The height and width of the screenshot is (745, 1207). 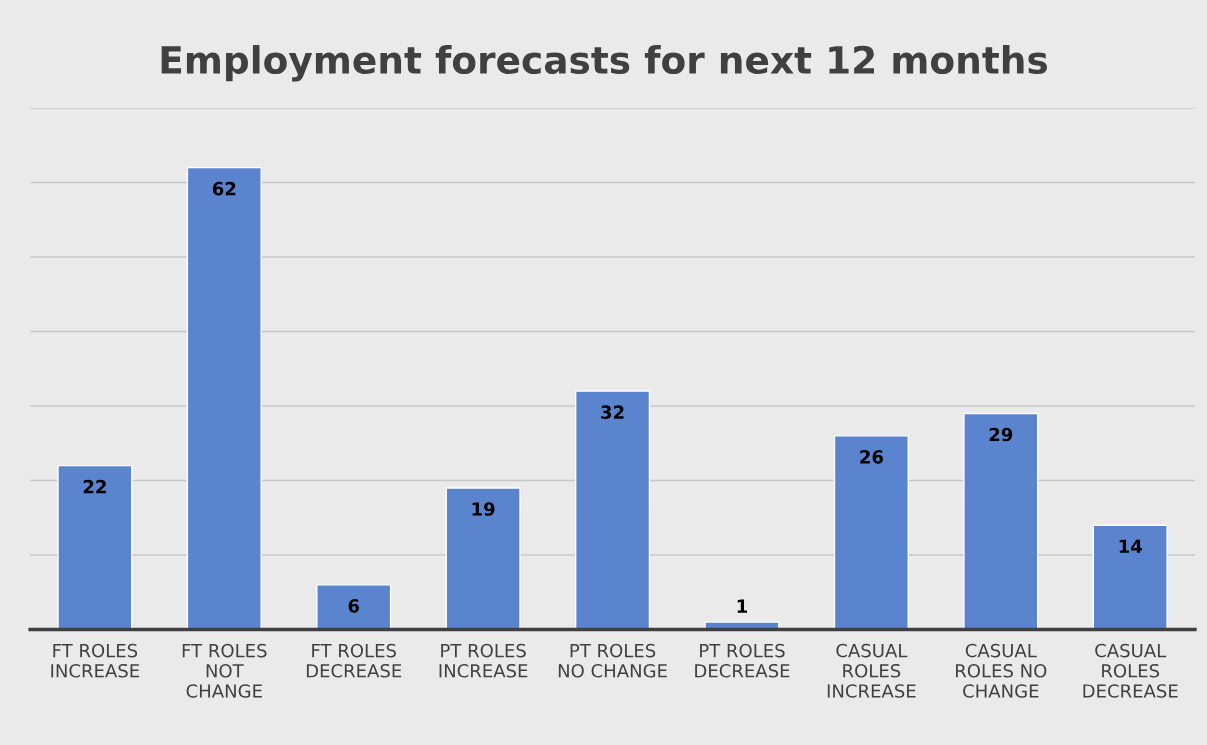 What do you see at coordinates (354, 660) in the screenshot?
I see `x-tick-label: FT ROLES DECREASE` at bounding box center [354, 660].